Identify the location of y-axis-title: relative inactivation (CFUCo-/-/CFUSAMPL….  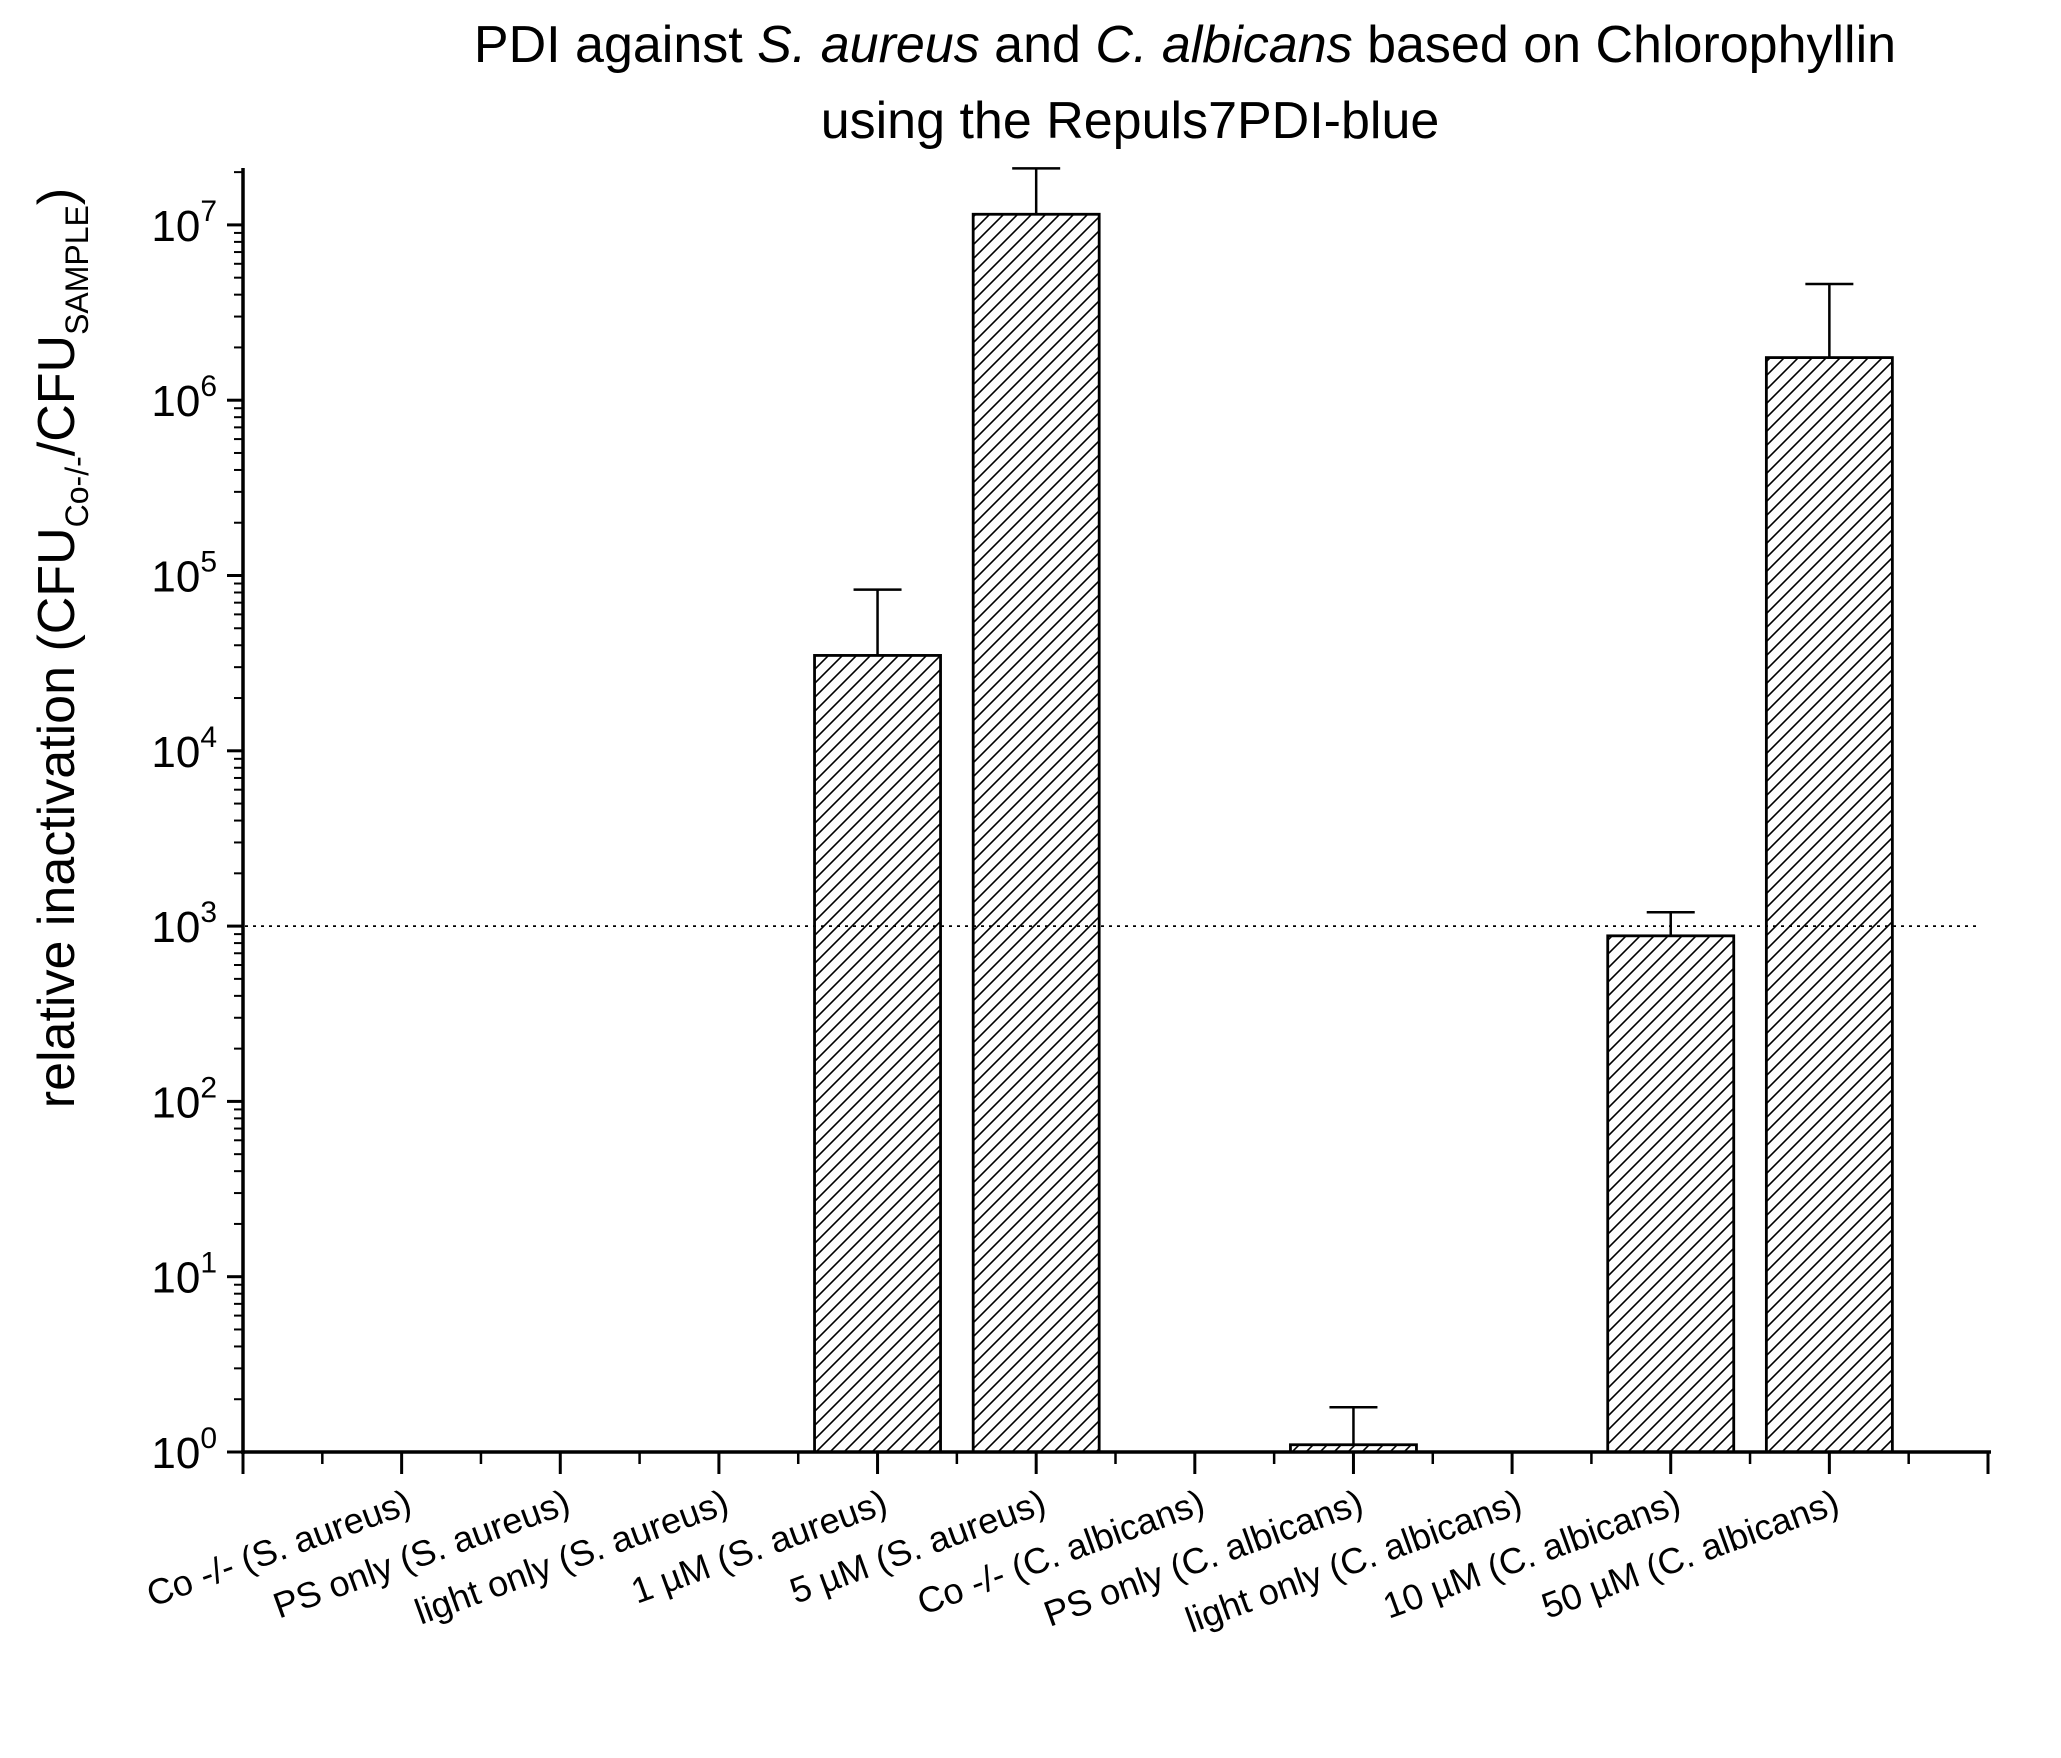
(61, 648).